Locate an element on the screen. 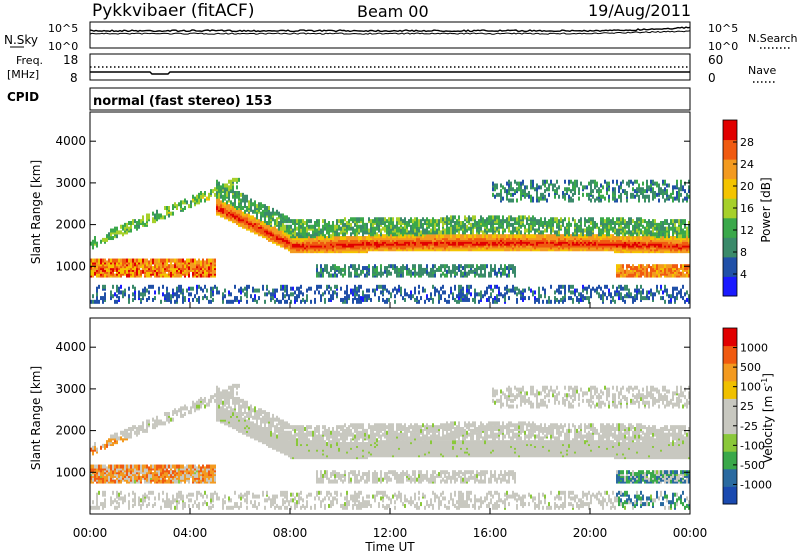 This screenshot has width=800, height=554. freq-tick-top-left: 18 is located at coordinates (70, 60).